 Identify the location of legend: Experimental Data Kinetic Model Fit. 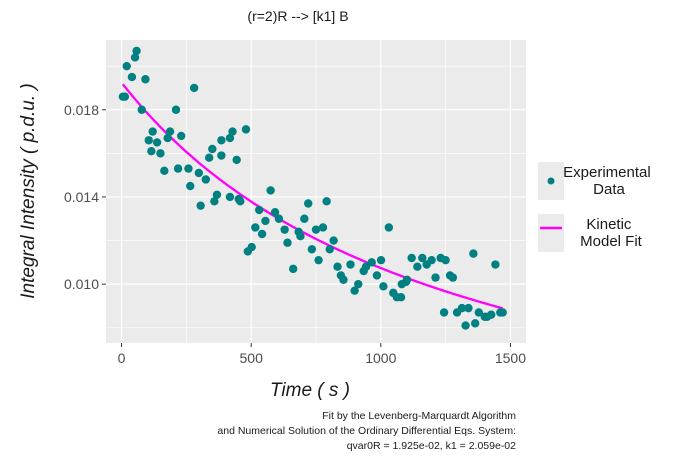
(594, 207).